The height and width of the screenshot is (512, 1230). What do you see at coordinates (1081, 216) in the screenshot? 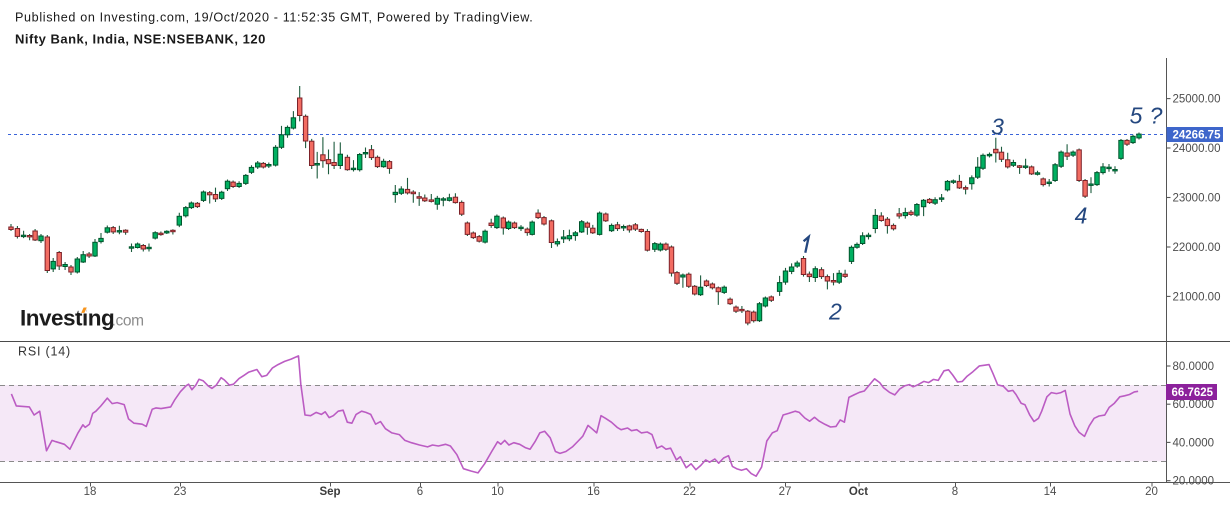
I see `svg-text: 4` at bounding box center [1081, 216].